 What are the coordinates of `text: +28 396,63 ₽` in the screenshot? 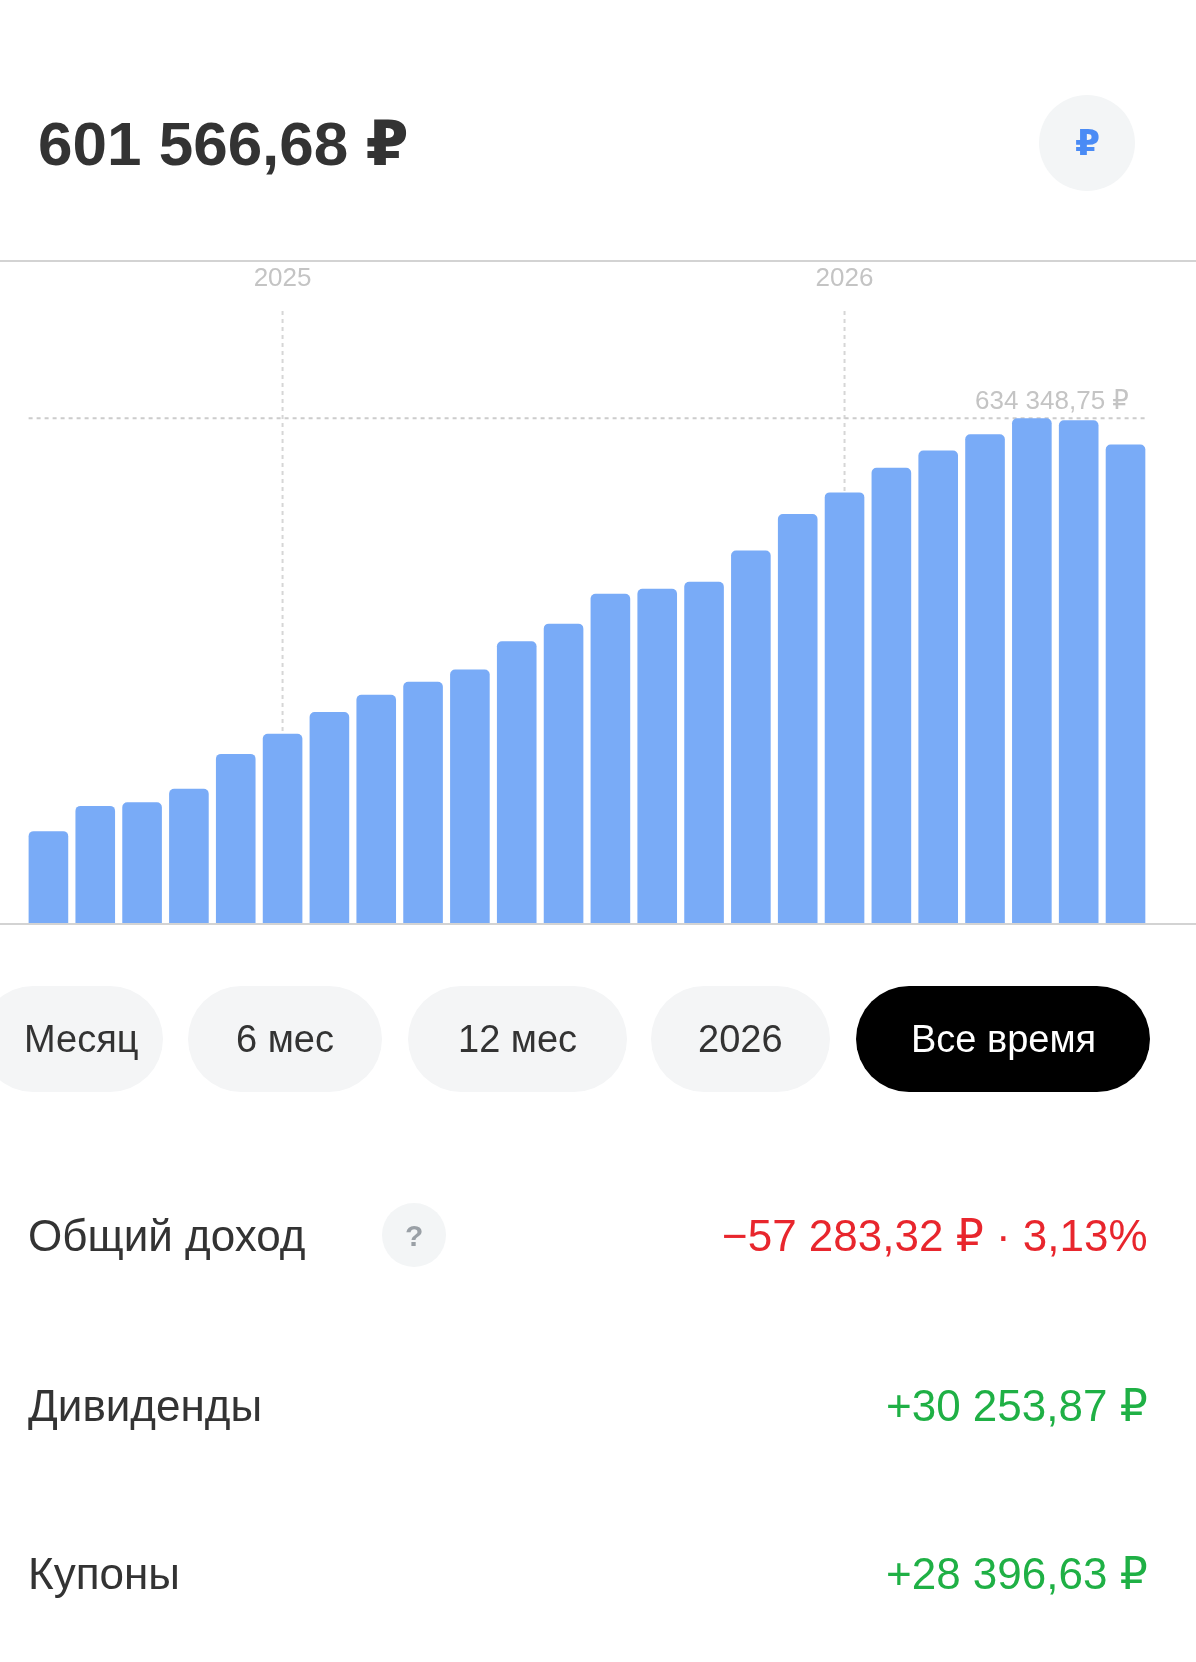 It's located at (1017, 1573).